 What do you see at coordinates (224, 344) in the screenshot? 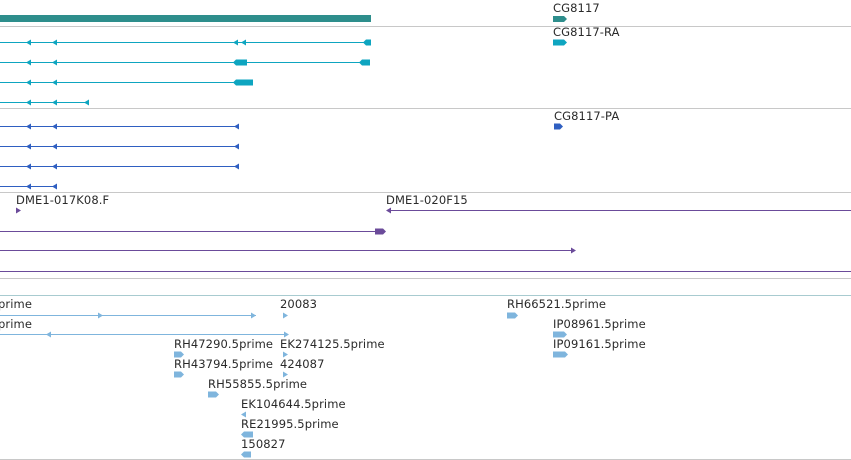
I see `est-label: RH47290.5prime` at bounding box center [224, 344].